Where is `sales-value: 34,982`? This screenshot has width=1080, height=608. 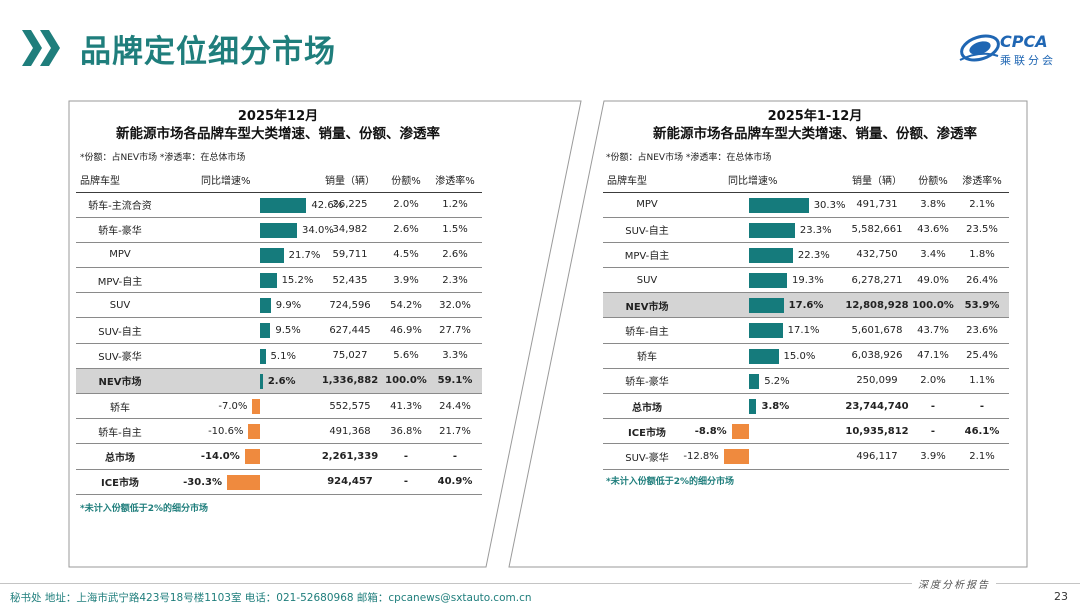 sales-value: 34,982 is located at coordinates (350, 230).